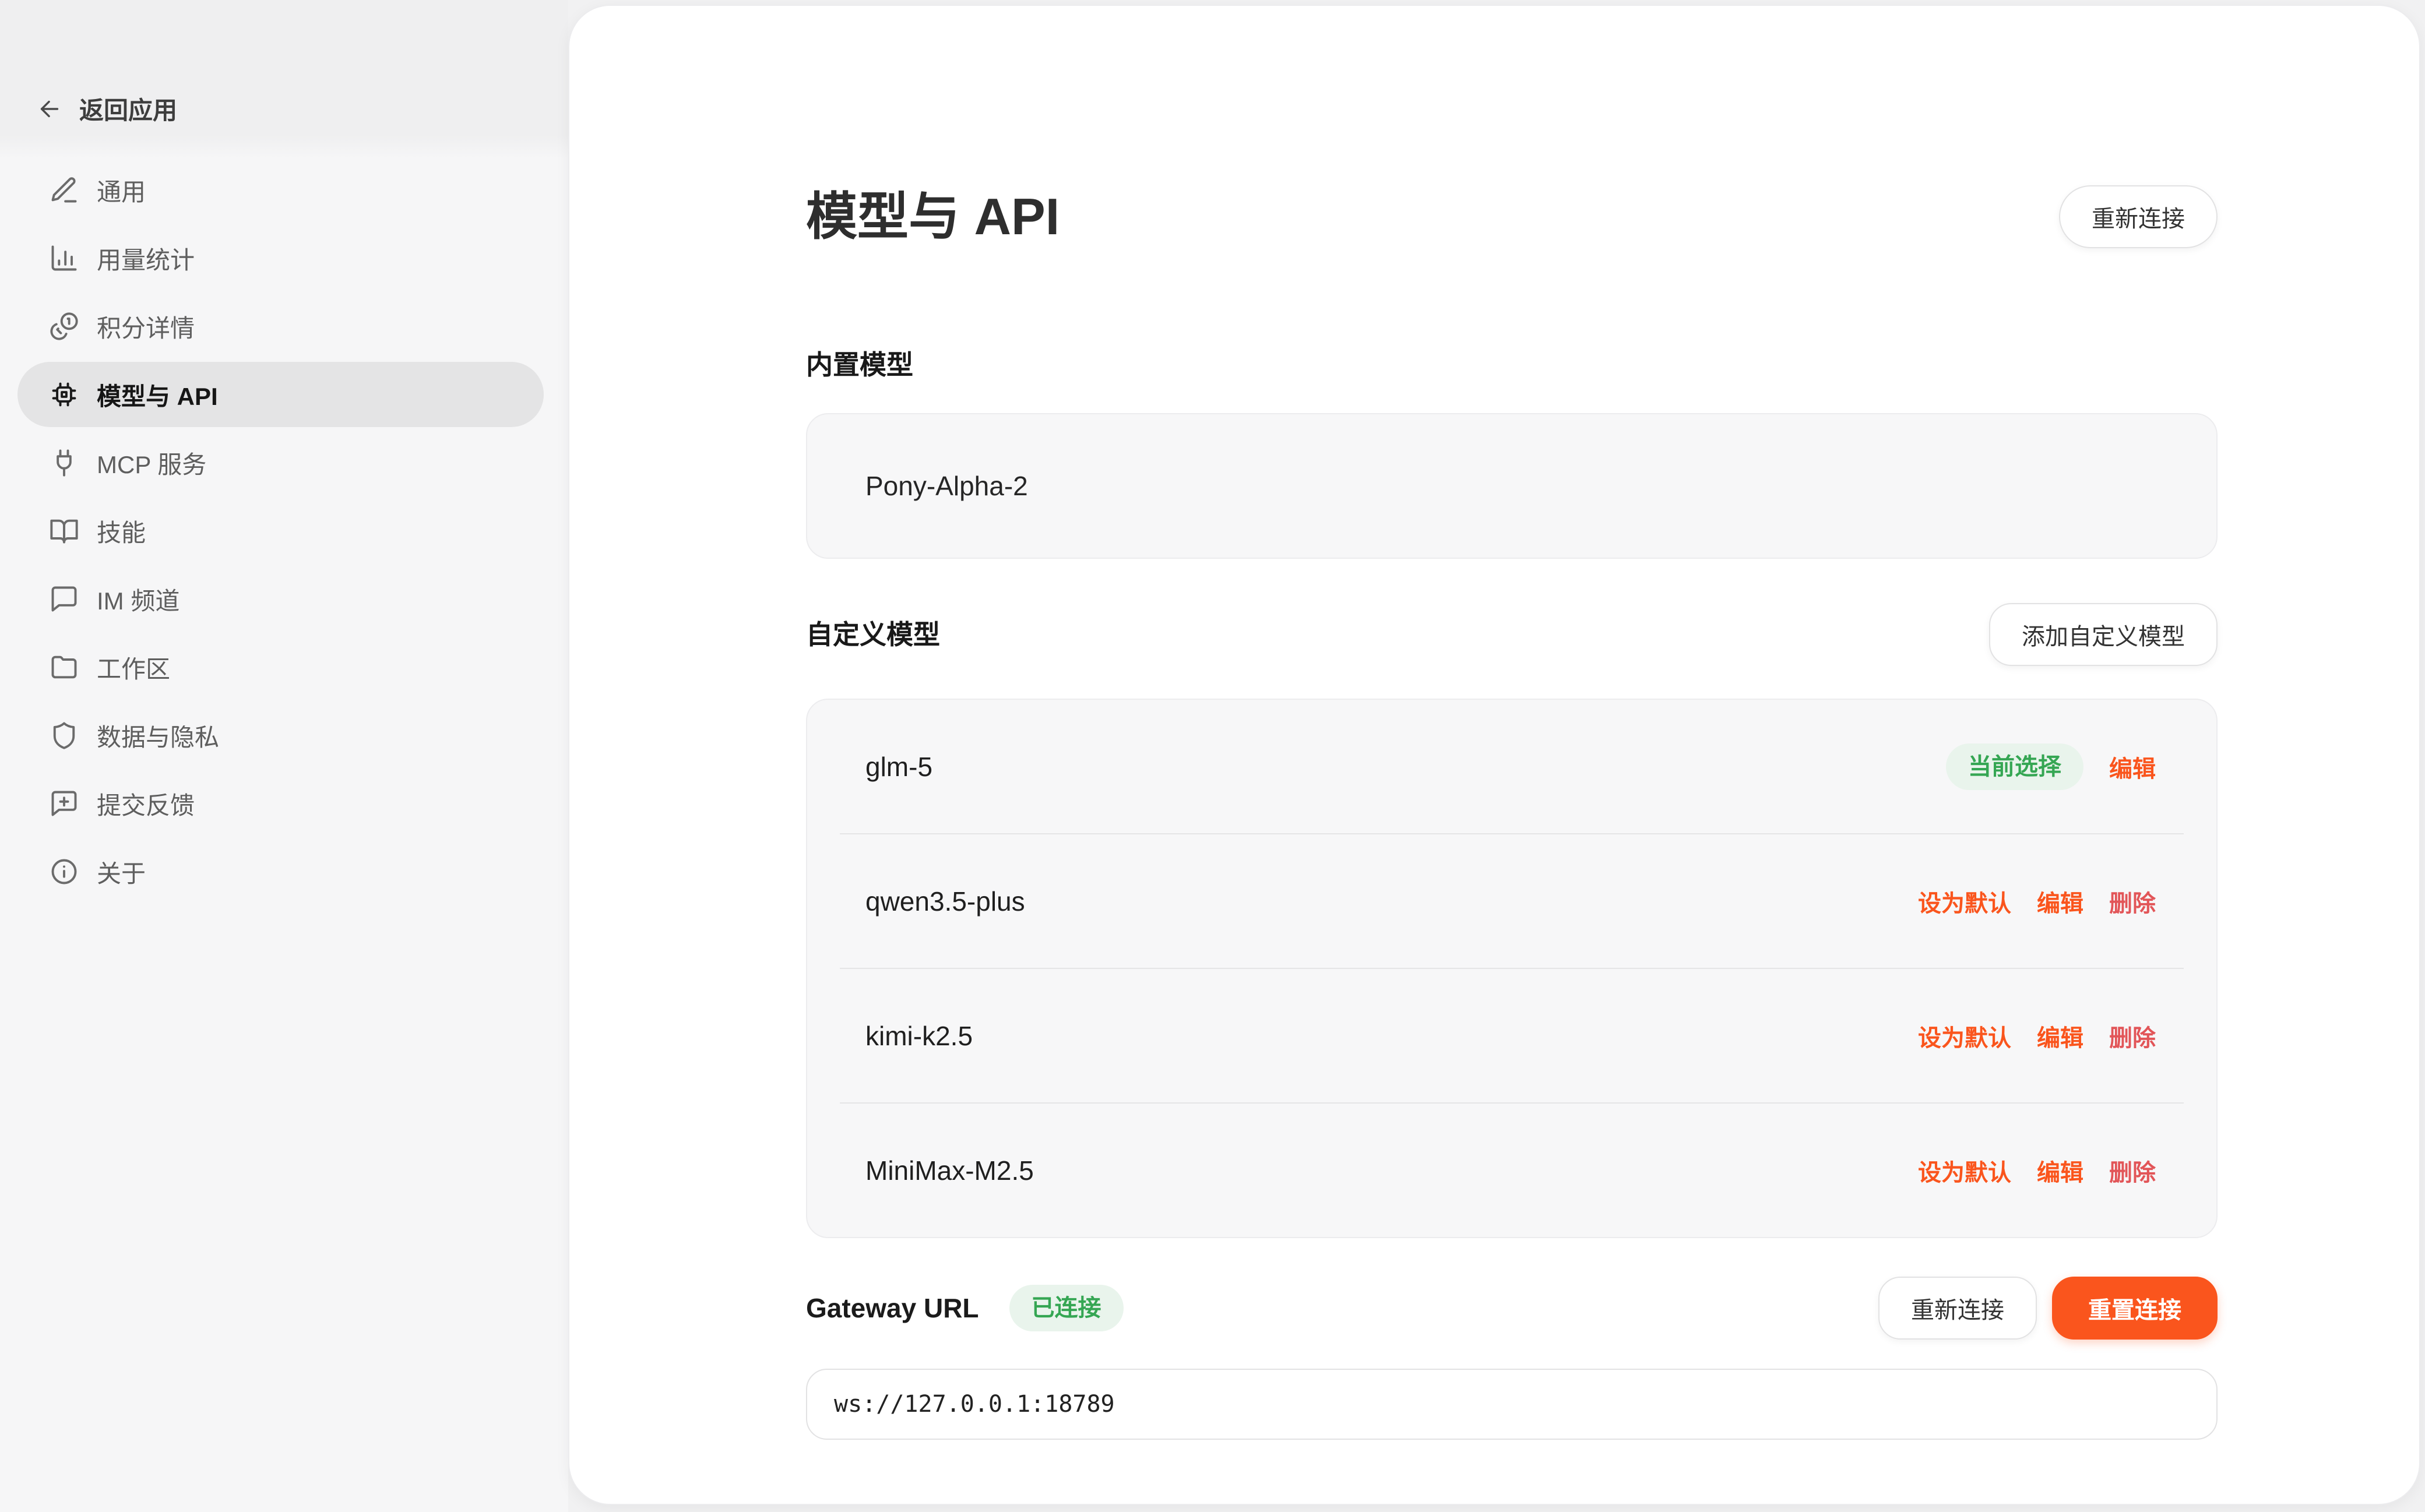 The width and height of the screenshot is (2425, 1512). I want to click on custom-models-heading: 自定义模型, so click(873, 634).